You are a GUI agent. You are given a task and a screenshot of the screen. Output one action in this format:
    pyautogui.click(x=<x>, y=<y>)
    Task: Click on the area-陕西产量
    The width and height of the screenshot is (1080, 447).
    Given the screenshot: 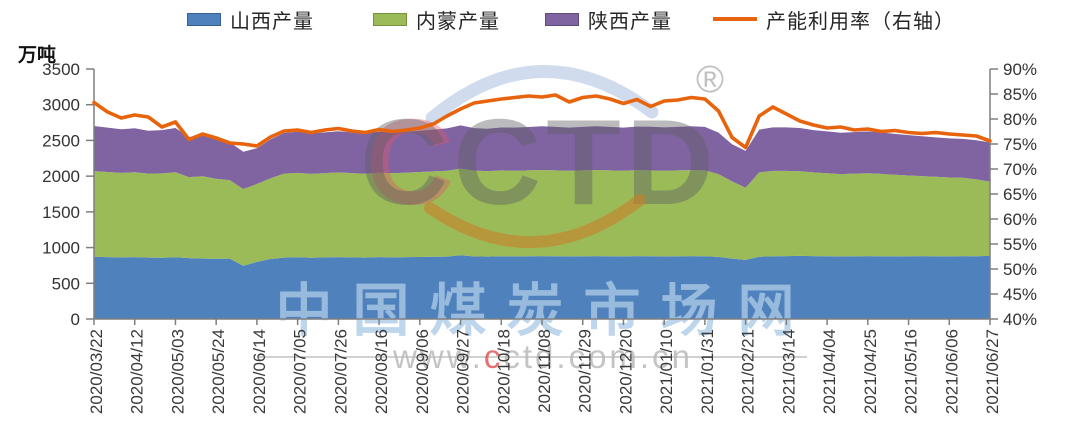 What is the action you would take?
    pyautogui.click(x=542, y=157)
    